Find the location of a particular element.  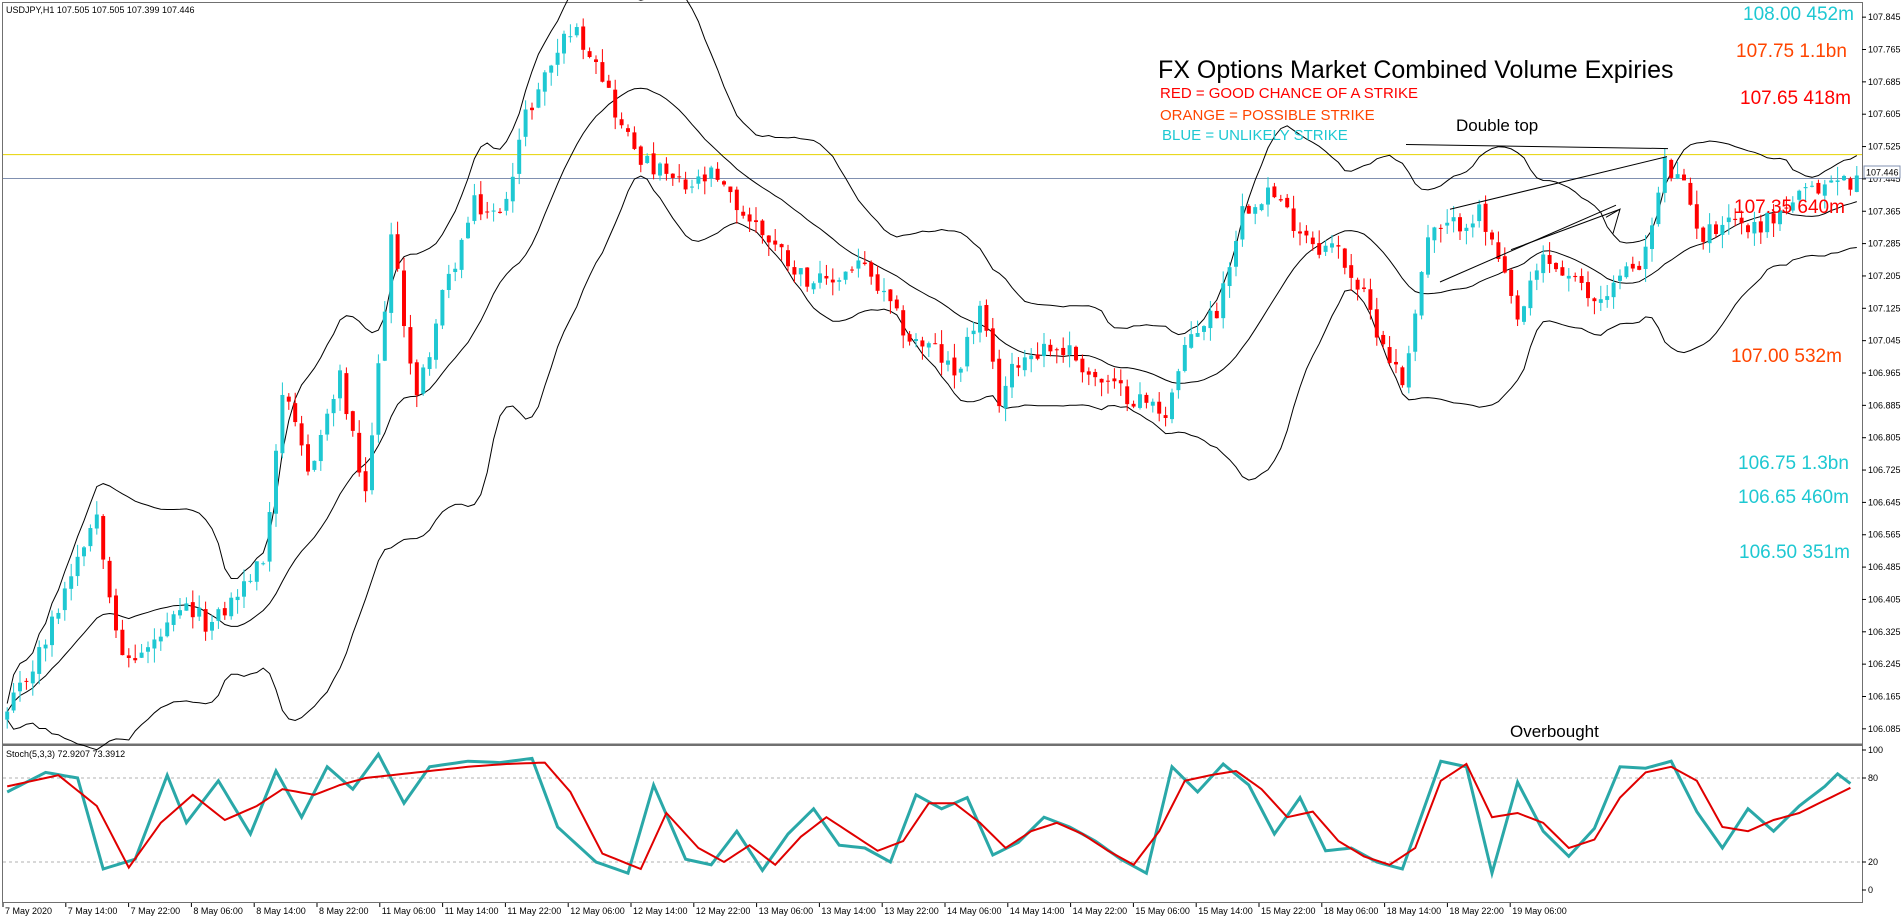

overbought-label: Overbought is located at coordinates (1554, 731).